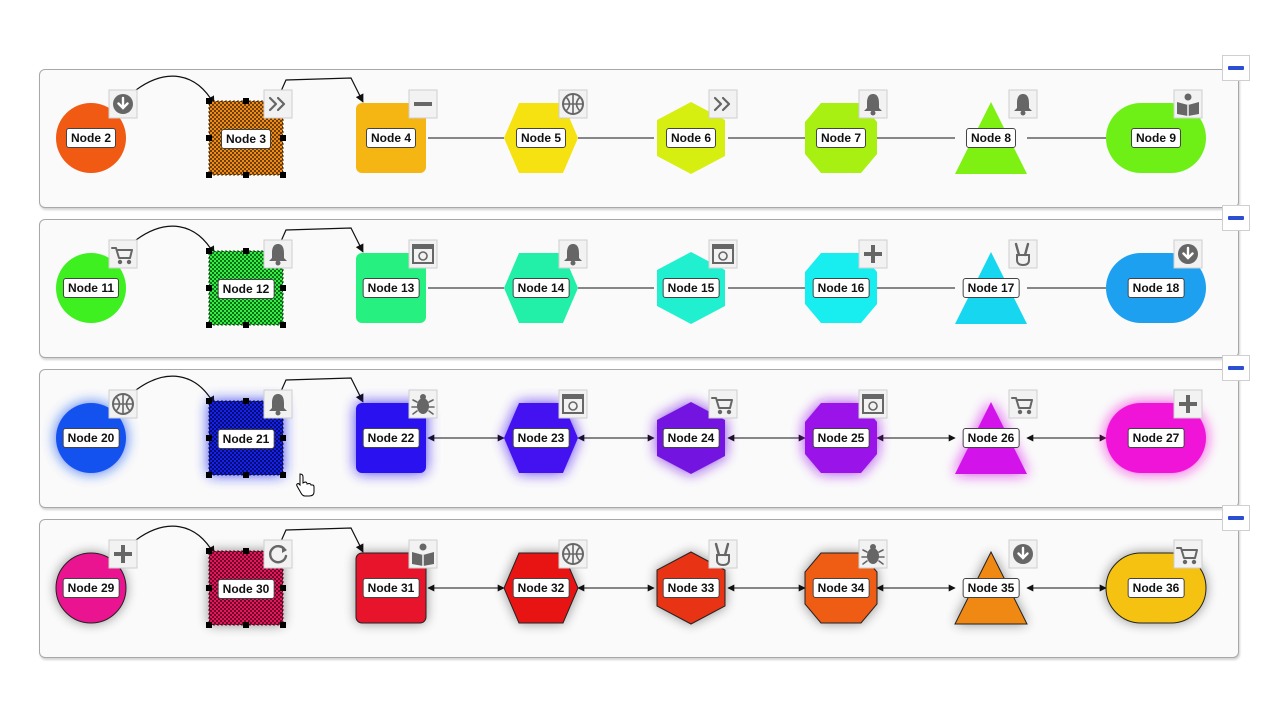 The image size is (1280, 720). What do you see at coordinates (278, 554) in the screenshot?
I see `refresh-icon` at bounding box center [278, 554].